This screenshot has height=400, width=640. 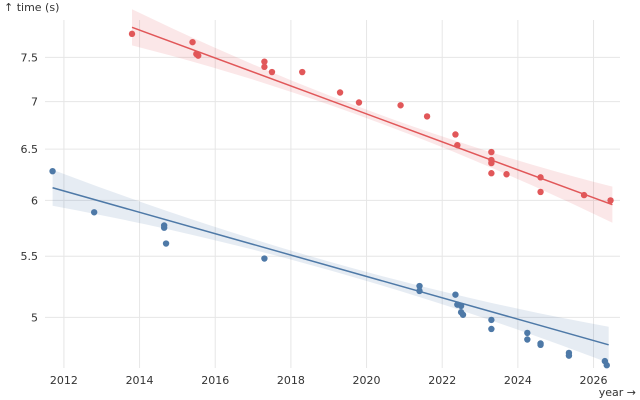 What do you see at coordinates (617, 392) in the screenshot?
I see `x-axis-label: year →` at bounding box center [617, 392].